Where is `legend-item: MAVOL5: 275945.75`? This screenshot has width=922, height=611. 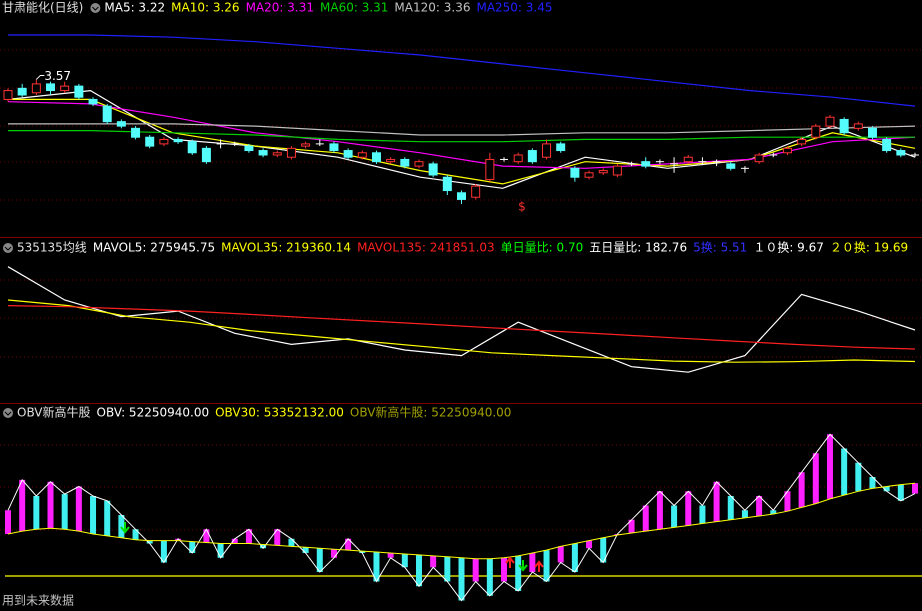
legend-item: MAVOL5: 275945.75 is located at coordinates (154, 248).